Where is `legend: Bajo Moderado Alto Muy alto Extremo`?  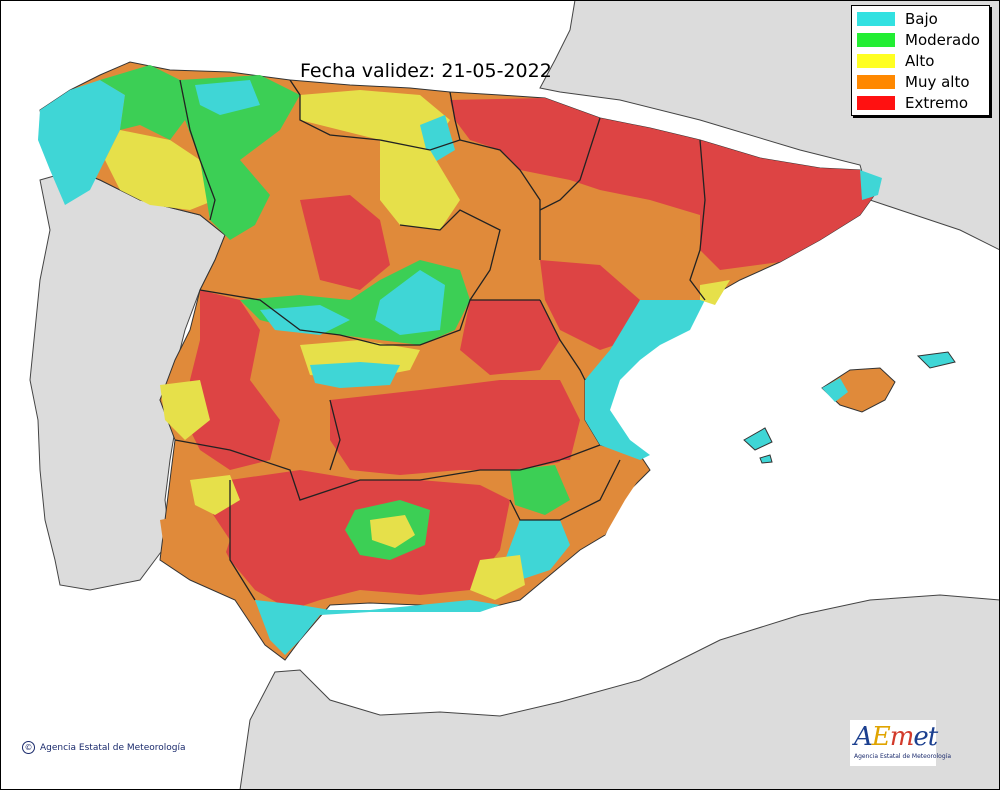
legend: Bajo Moderado Alto Muy alto Extremo is located at coordinates (920, 60).